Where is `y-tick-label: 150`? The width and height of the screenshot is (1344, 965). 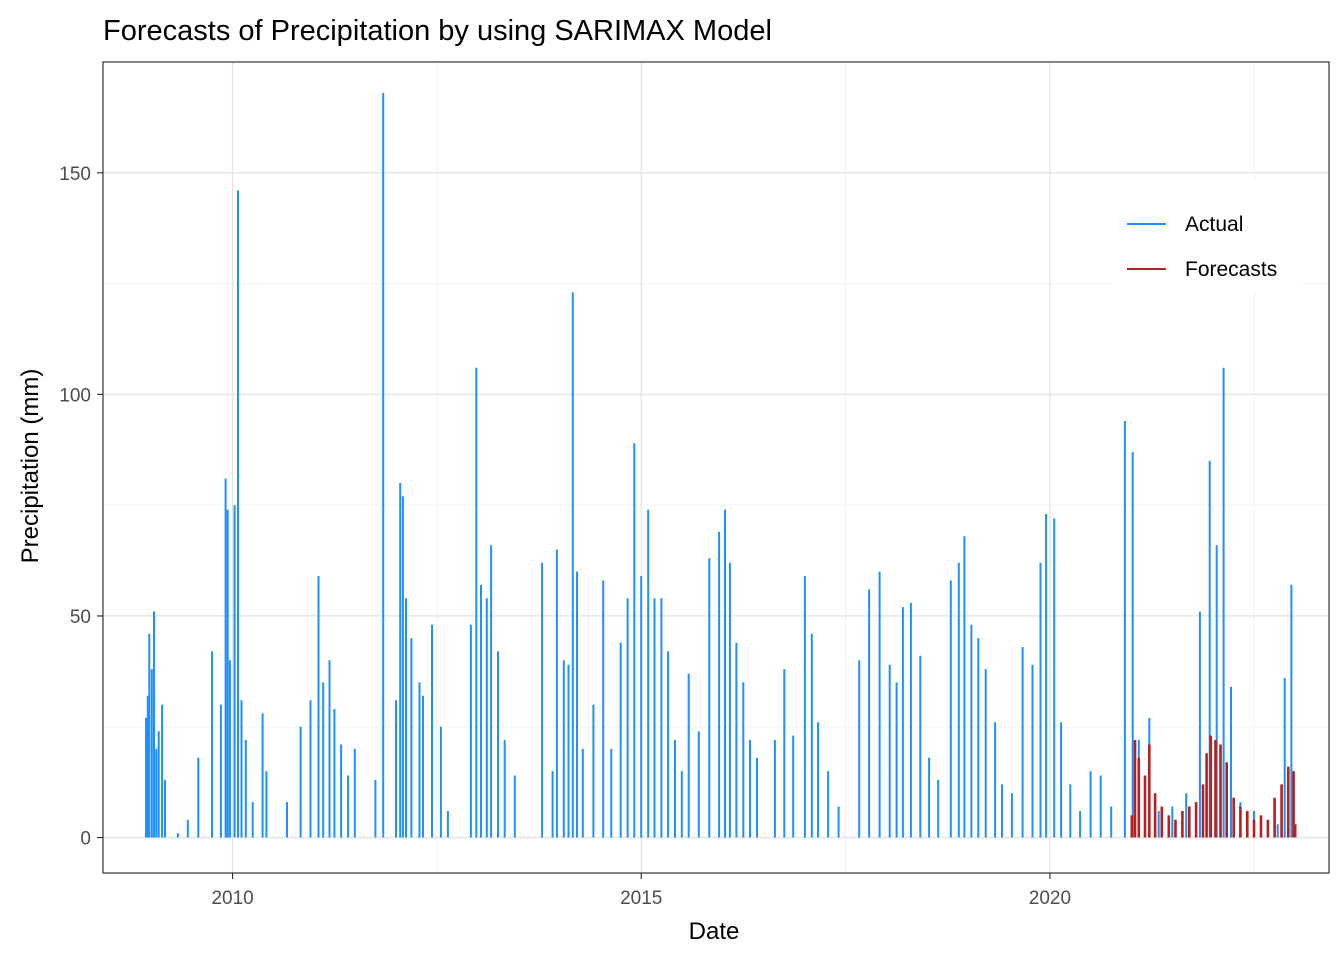
y-tick-label: 150 is located at coordinates (75, 174).